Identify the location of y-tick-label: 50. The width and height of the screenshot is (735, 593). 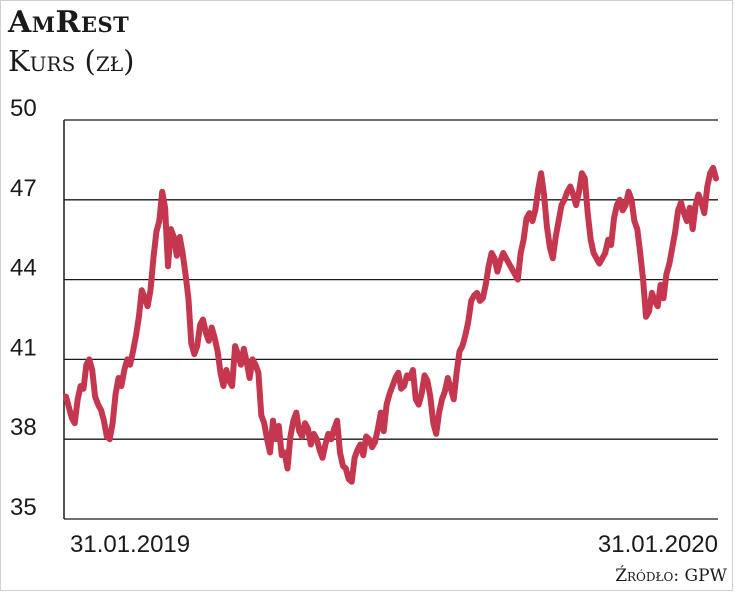
(23, 108).